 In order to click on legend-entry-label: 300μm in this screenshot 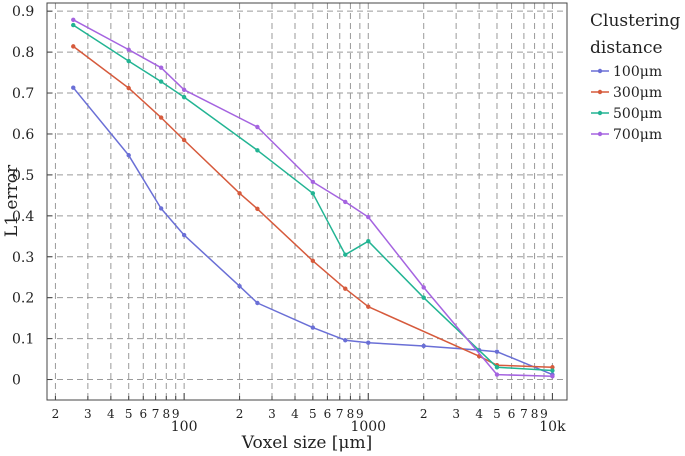, I will do `click(637, 93)`.